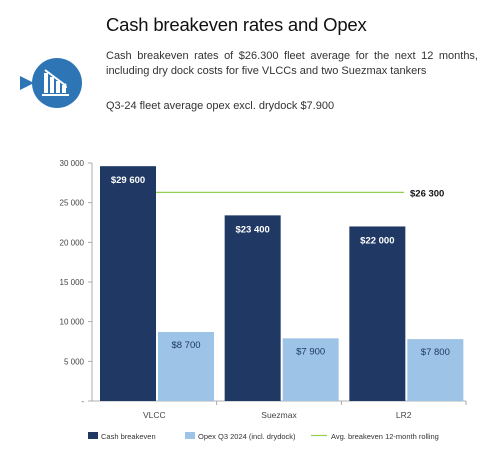 Image resolution: width=500 pixels, height=458 pixels. I want to click on x-tick-label: VLCC, so click(154, 415).